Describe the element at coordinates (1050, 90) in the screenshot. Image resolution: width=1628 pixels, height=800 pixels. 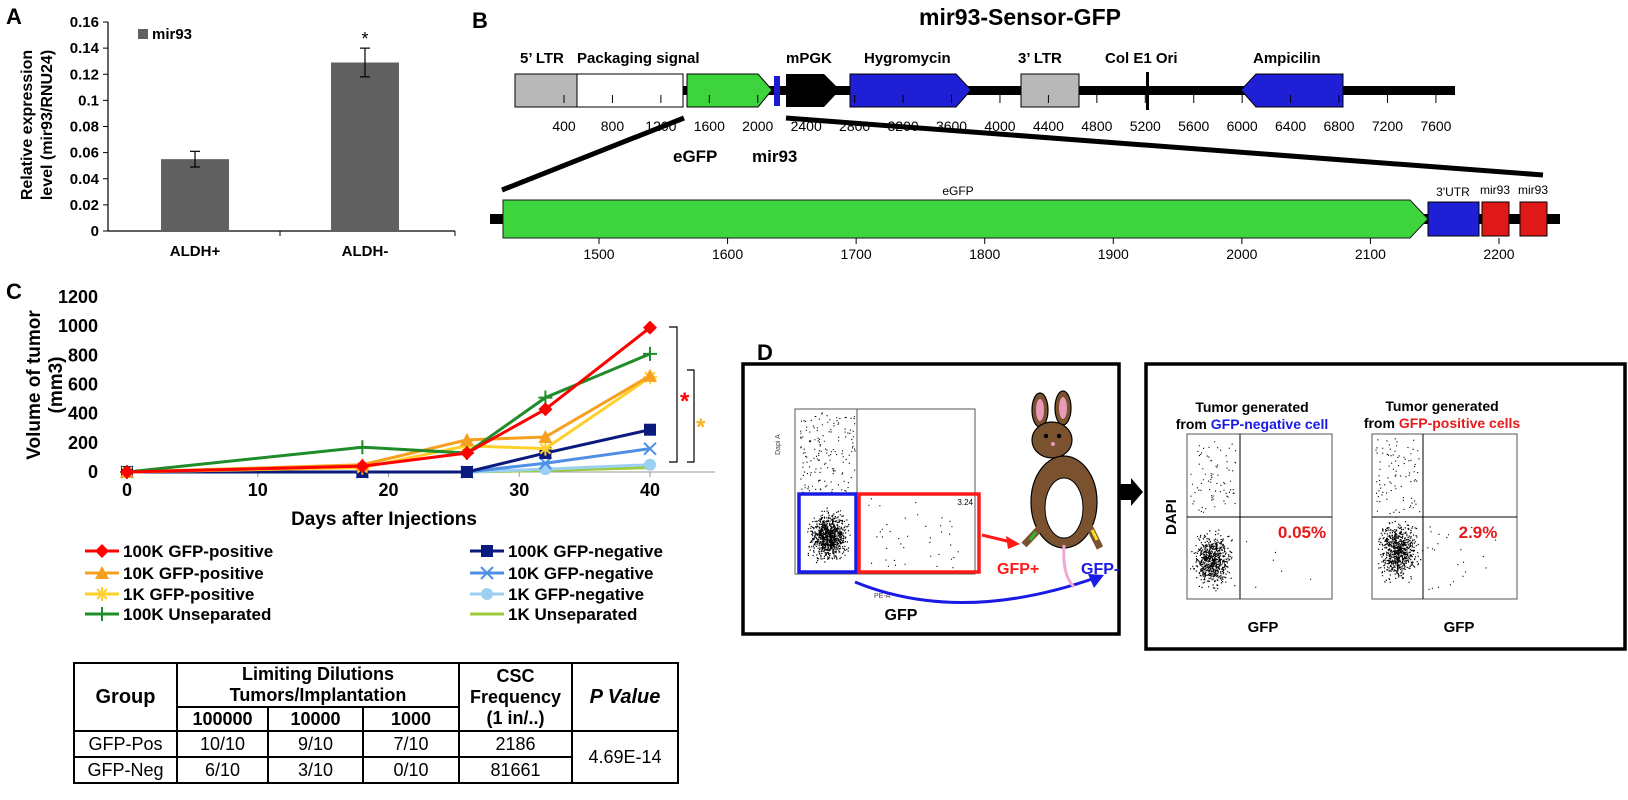
I see `ltr3-segment` at that location.